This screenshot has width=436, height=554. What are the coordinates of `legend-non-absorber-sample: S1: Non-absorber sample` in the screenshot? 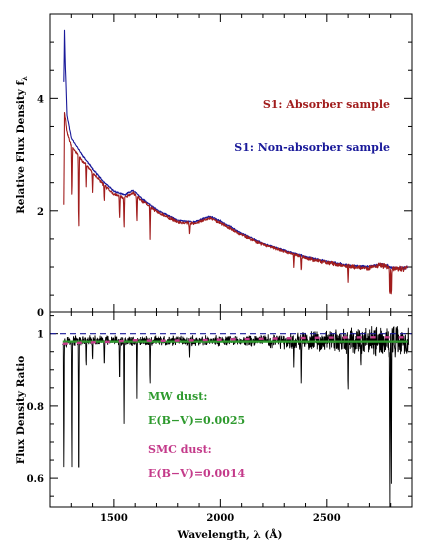 It's located at (312, 147).